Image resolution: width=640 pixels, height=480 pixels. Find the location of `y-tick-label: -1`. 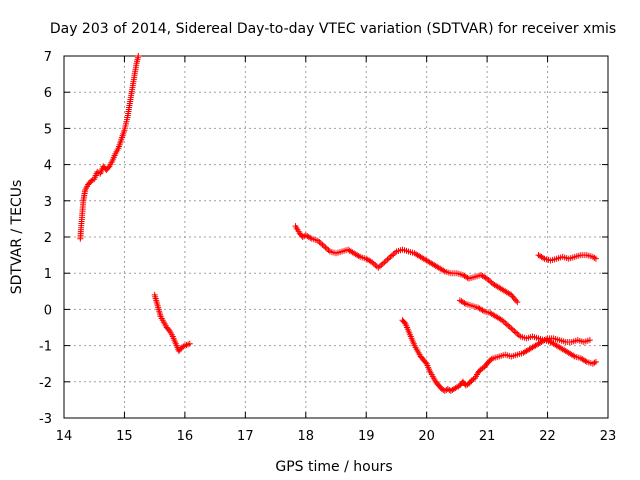

y-tick-label: -1 is located at coordinates (45, 347).